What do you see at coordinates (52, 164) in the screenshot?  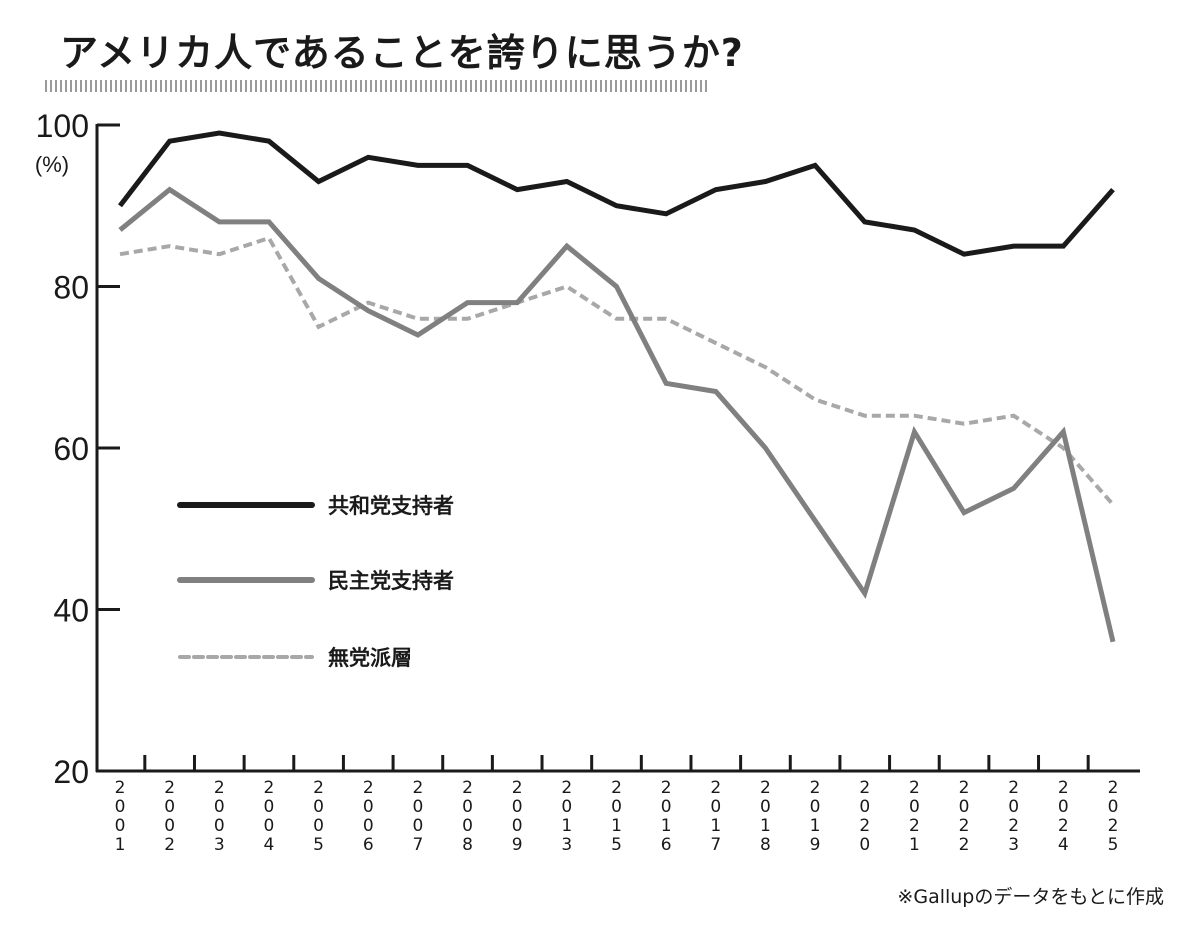 I see `y-axis-unit: (%)` at bounding box center [52, 164].